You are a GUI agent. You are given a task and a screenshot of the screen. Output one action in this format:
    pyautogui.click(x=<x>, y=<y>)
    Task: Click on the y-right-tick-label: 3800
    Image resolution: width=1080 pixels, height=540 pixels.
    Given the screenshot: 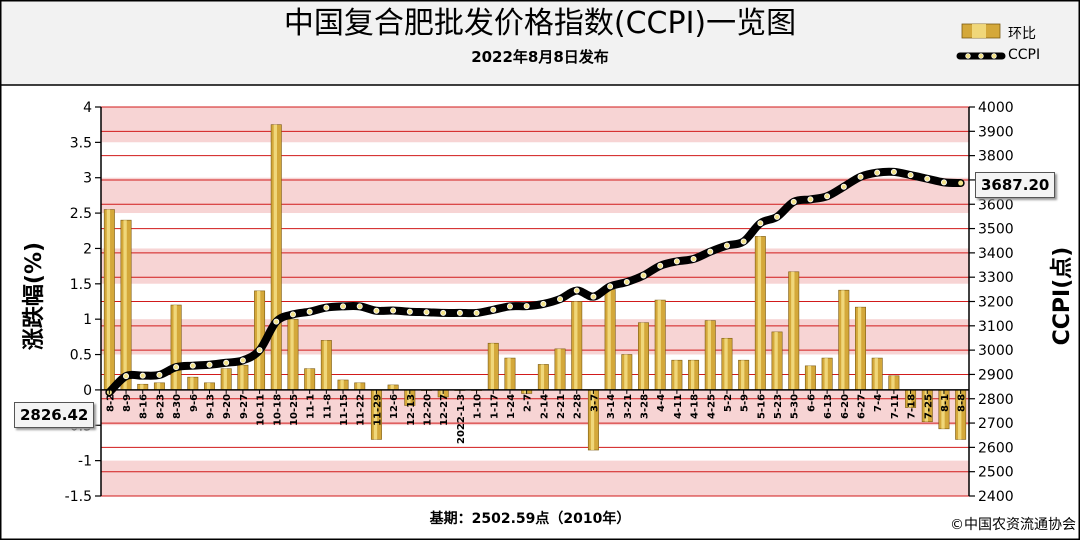 What is the action you would take?
    pyautogui.click(x=996, y=157)
    